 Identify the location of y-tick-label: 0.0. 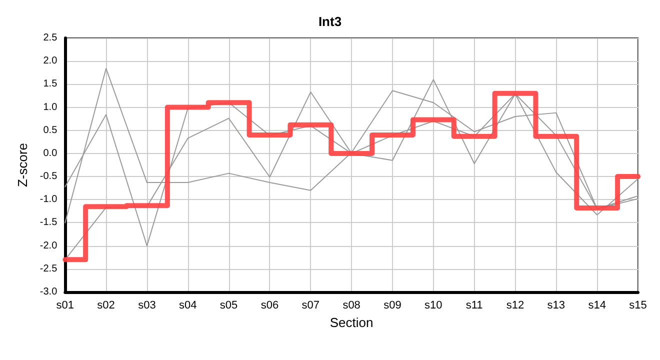
(50, 153).